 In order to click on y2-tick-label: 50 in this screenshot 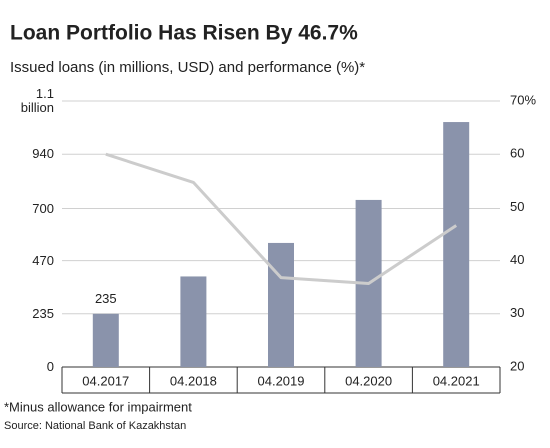, I will do `click(517, 206)`.